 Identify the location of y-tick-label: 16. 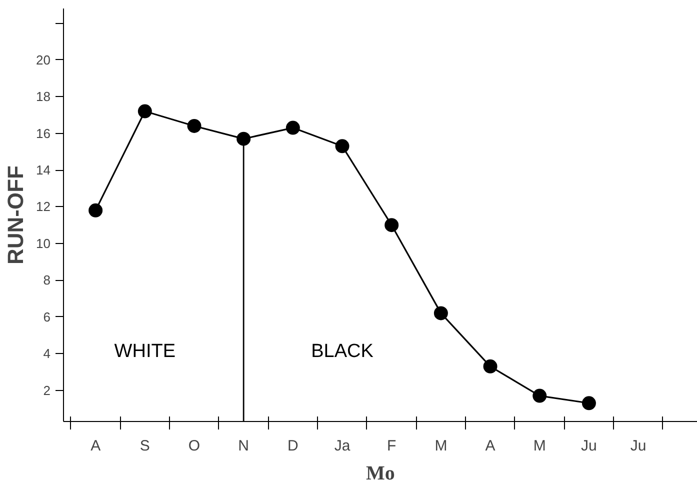
(43, 133).